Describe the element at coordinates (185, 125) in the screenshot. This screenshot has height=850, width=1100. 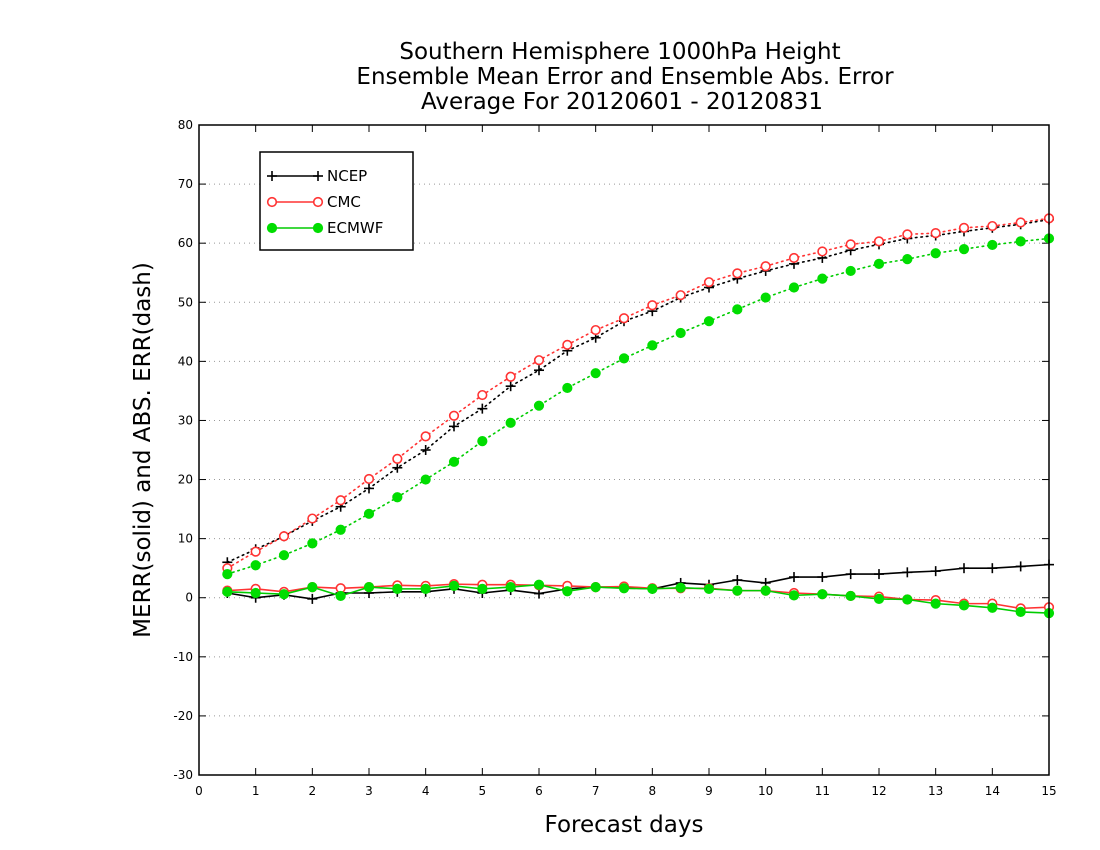
I see `y-tick-label: 80` at that location.